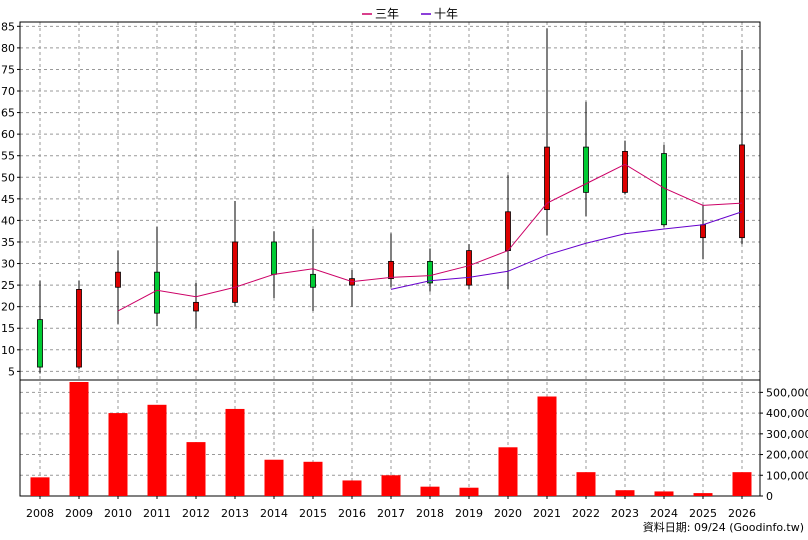 The width and height of the screenshot is (808, 540). I want to click on x-tick-label: 2024, so click(664, 513).